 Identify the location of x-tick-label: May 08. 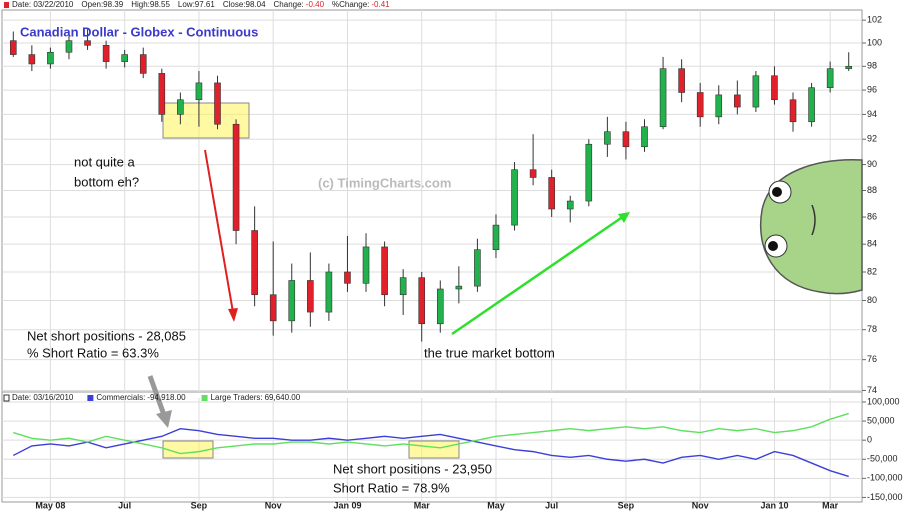
(50, 505).